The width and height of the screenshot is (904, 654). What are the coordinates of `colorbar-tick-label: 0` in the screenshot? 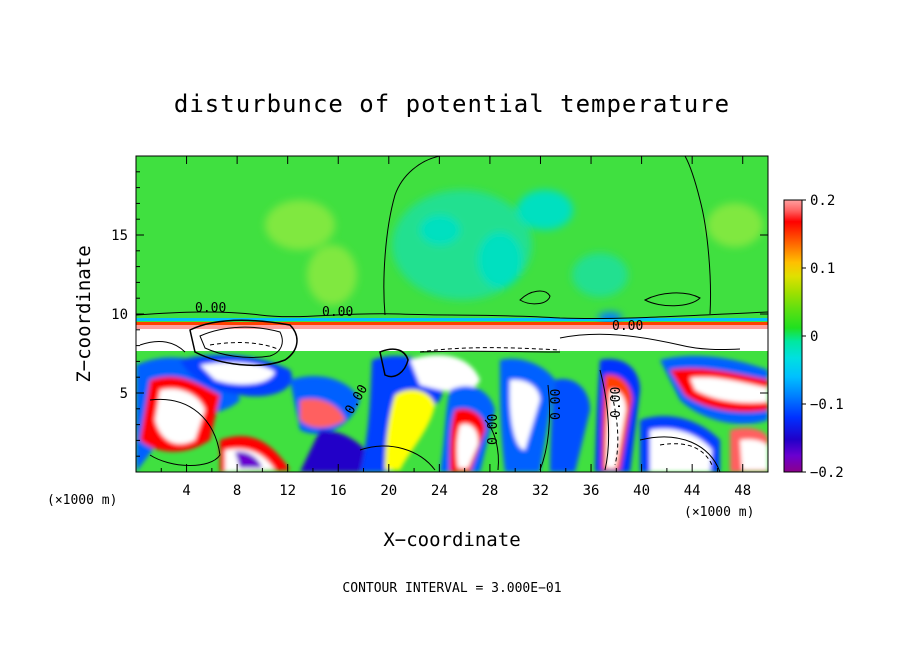 It's located at (814, 337).